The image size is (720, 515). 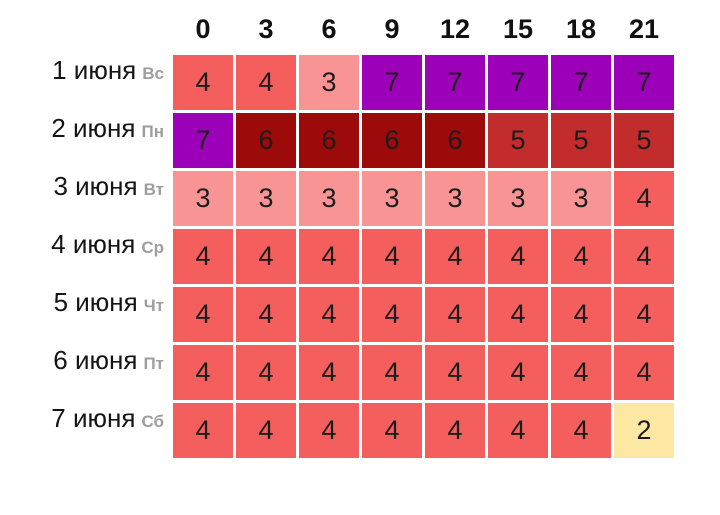 What do you see at coordinates (153, 73) in the screenshot?
I see `weekday-label: Вс` at bounding box center [153, 73].